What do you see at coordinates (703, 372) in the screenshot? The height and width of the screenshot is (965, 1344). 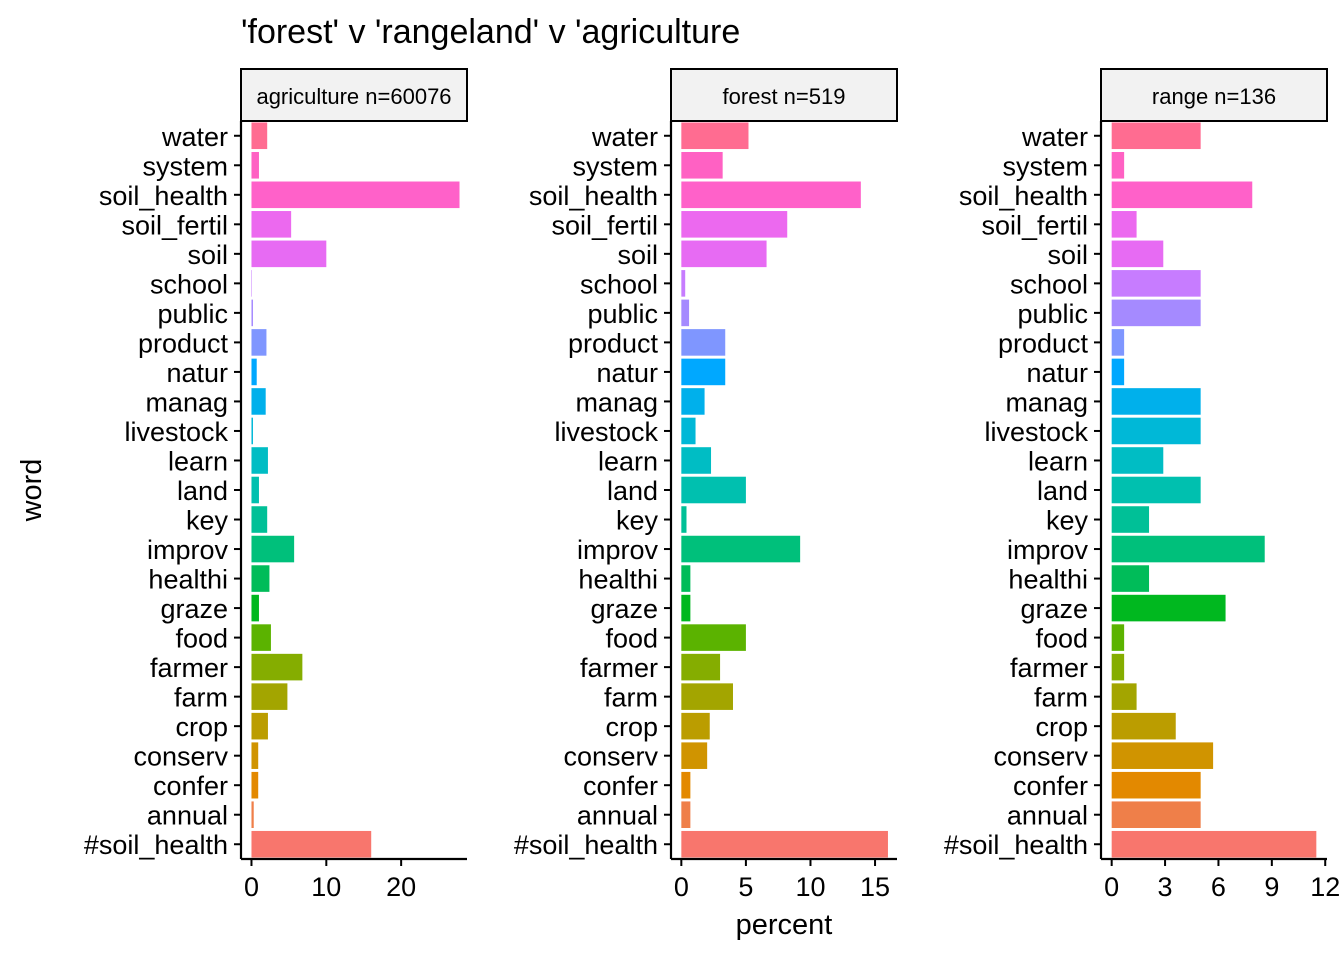 I see `bar-natur` at bounding box center [703, 372].